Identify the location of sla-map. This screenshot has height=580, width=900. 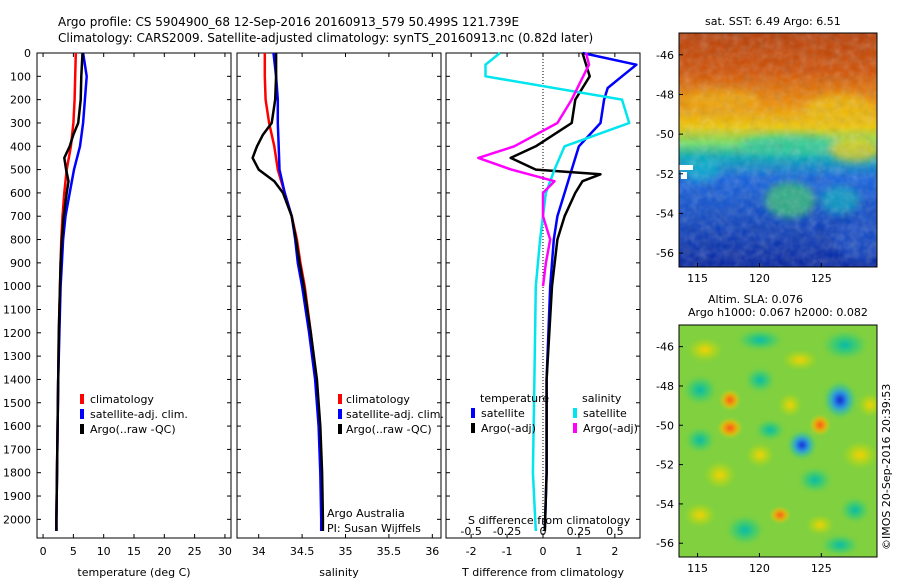
(778, 441).